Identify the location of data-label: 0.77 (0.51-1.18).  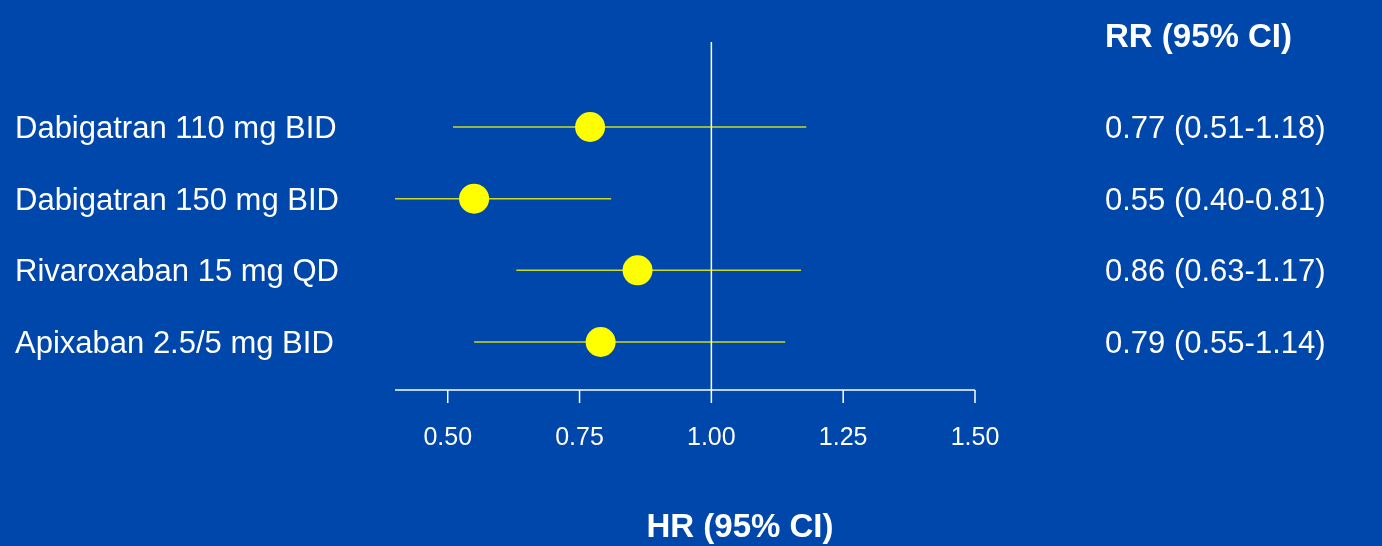
(1215, 127).